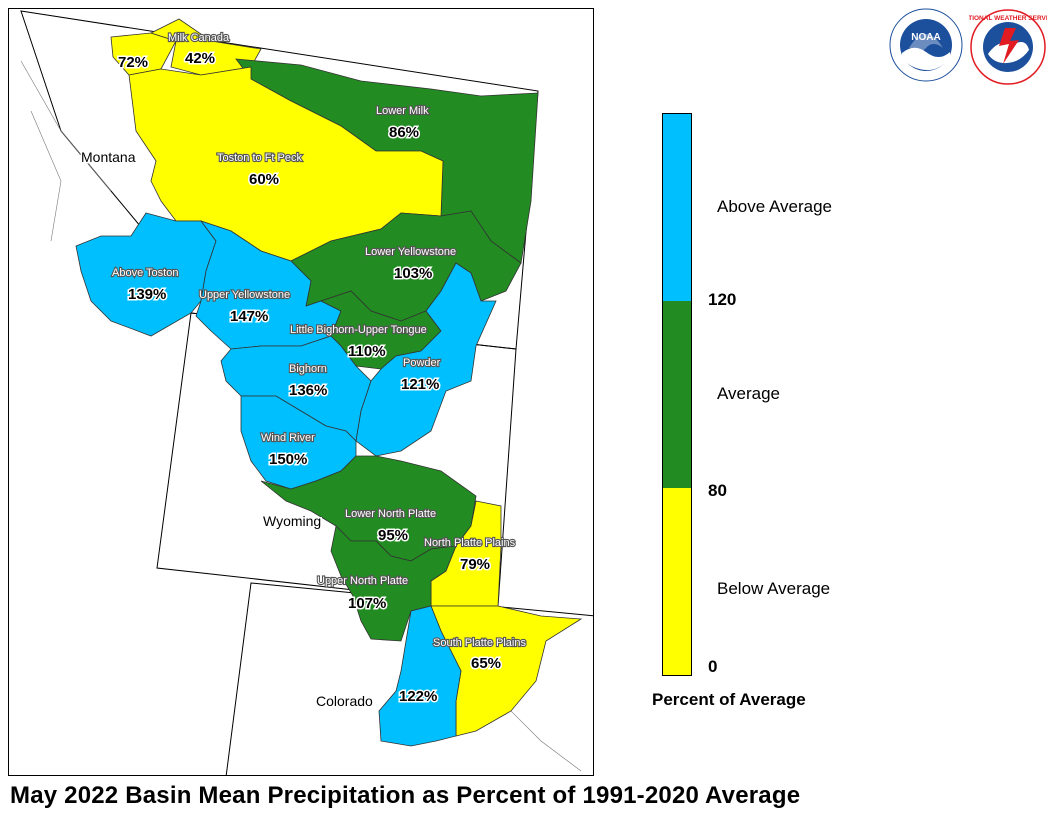 The image size is (1054, 817). What do you see at coordinates (402, 111) in the screenshot?
I see `basin-name: Lower Milk` at bounding box center [402, 111].